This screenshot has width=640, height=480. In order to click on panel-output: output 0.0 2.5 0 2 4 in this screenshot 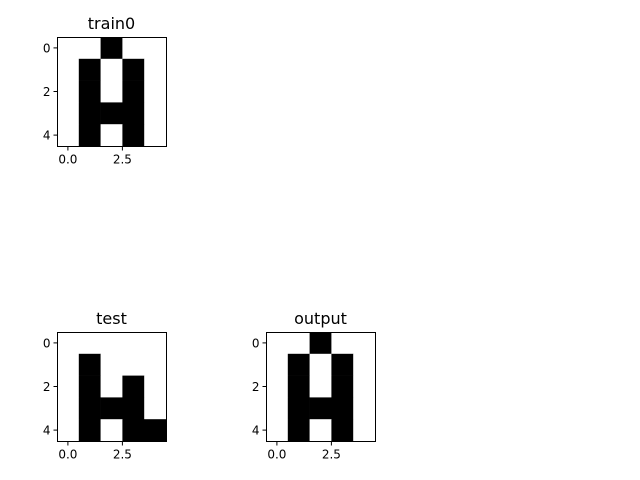, I will do `click(314, 385)`.